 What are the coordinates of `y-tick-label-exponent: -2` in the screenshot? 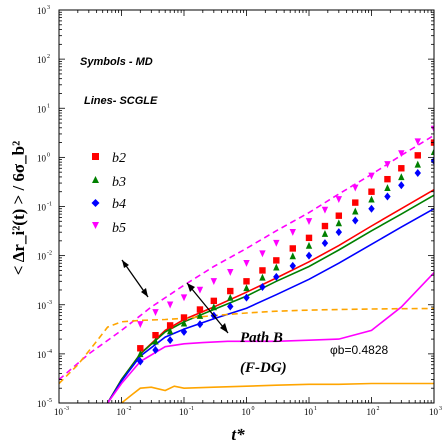 It's located at (49, 254).